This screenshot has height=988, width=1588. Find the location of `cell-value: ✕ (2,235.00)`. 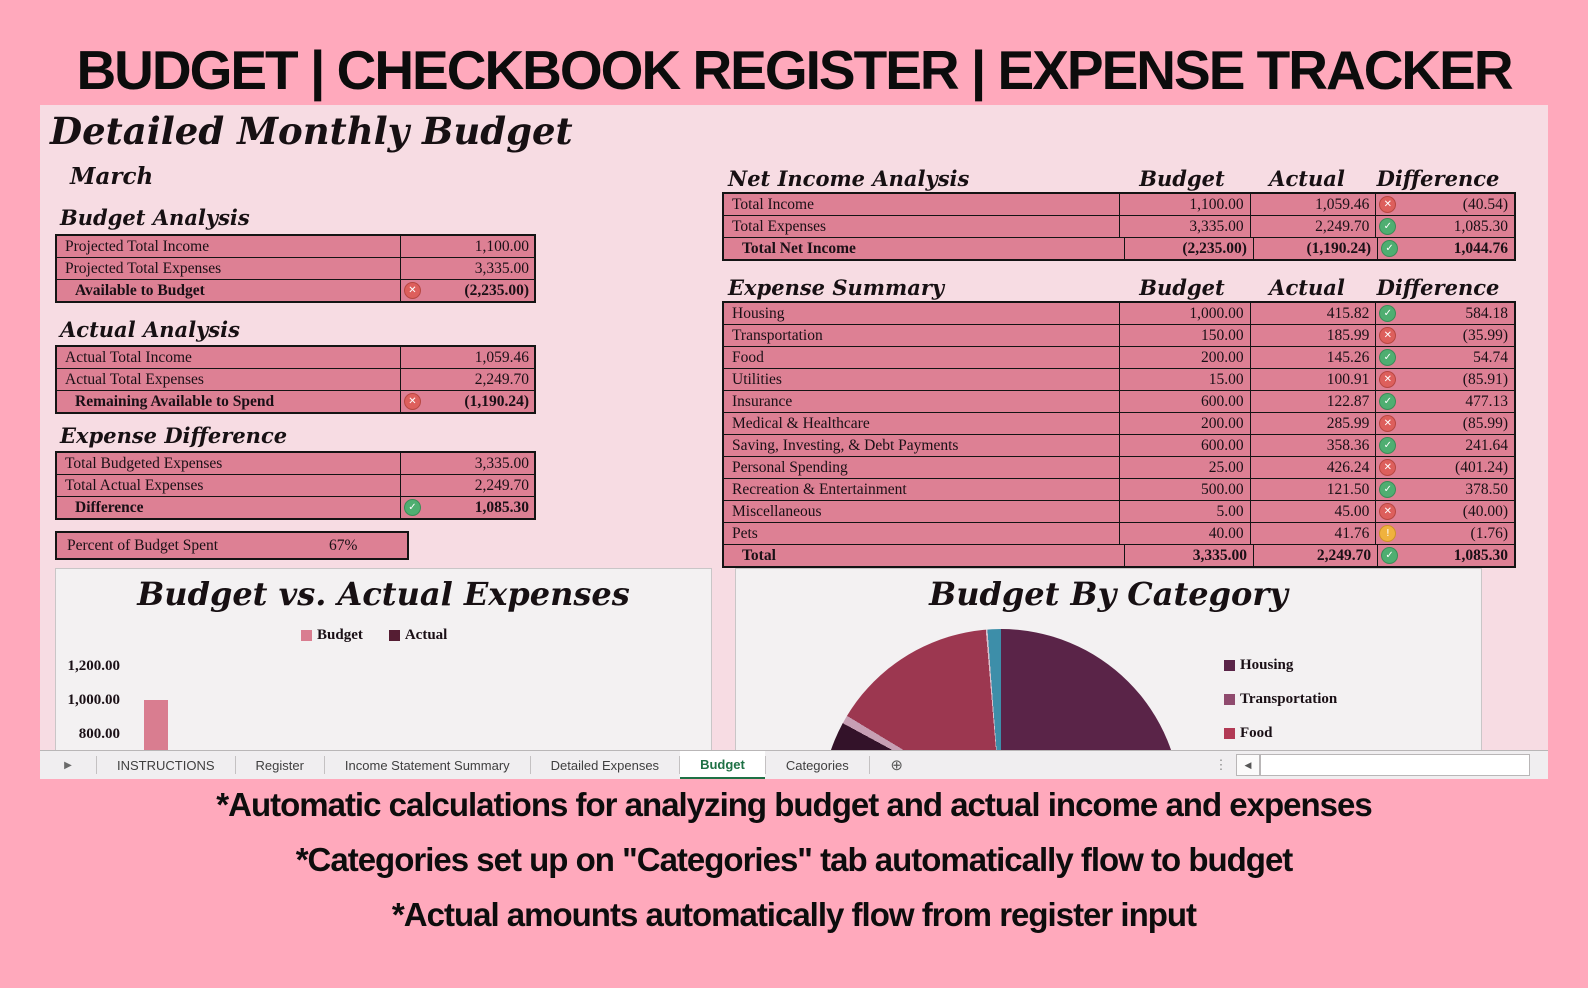

cell-value: ✕ (2,235.00) is located at coordinates (467, 290).